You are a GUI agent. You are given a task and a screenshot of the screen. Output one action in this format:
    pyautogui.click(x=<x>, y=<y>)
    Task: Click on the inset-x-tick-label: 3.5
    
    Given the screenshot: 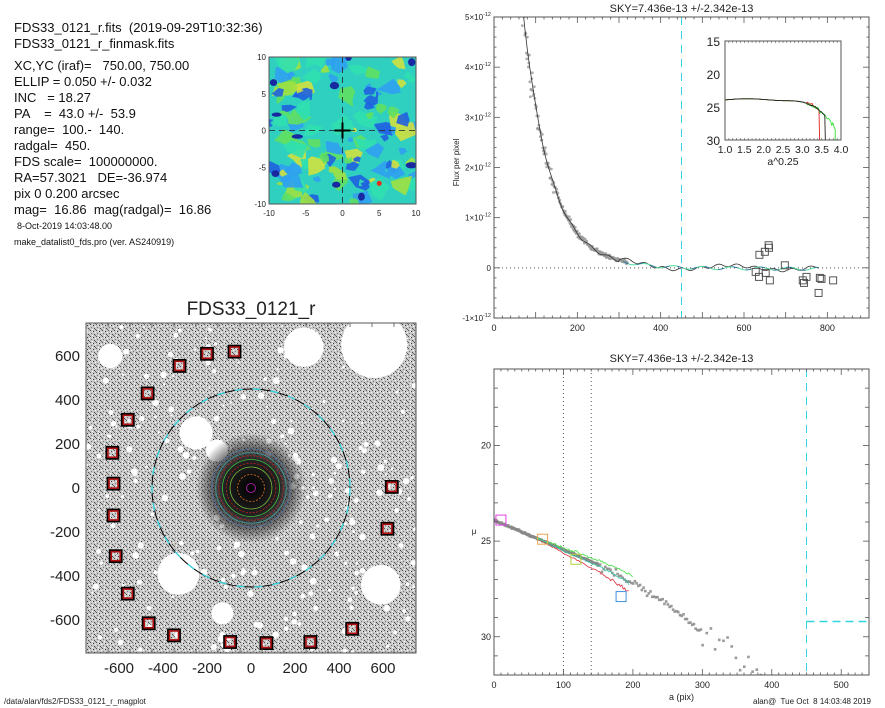 What is the action you would take?
    pyautogui.click(x=821, y=150)
    